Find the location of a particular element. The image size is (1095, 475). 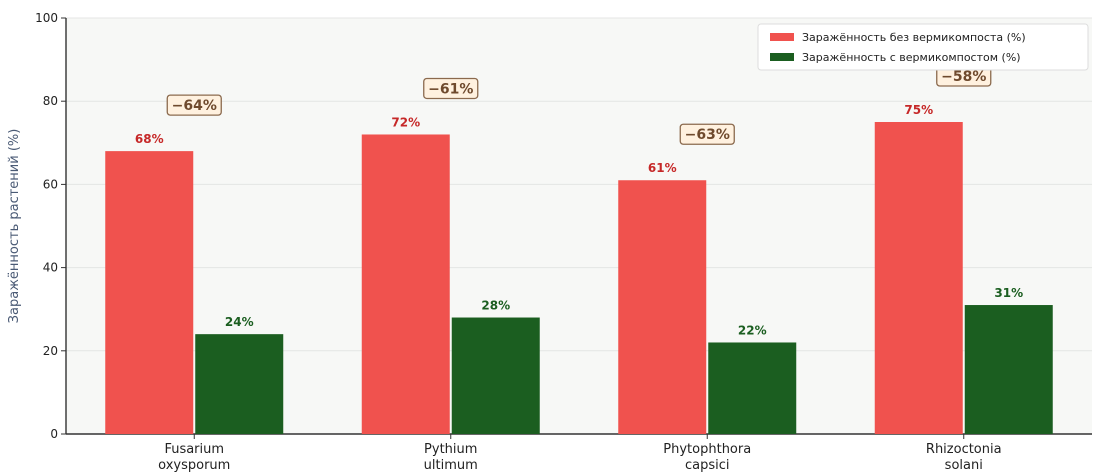

category-label-line-2: solani is located at coordinates (964, 465).